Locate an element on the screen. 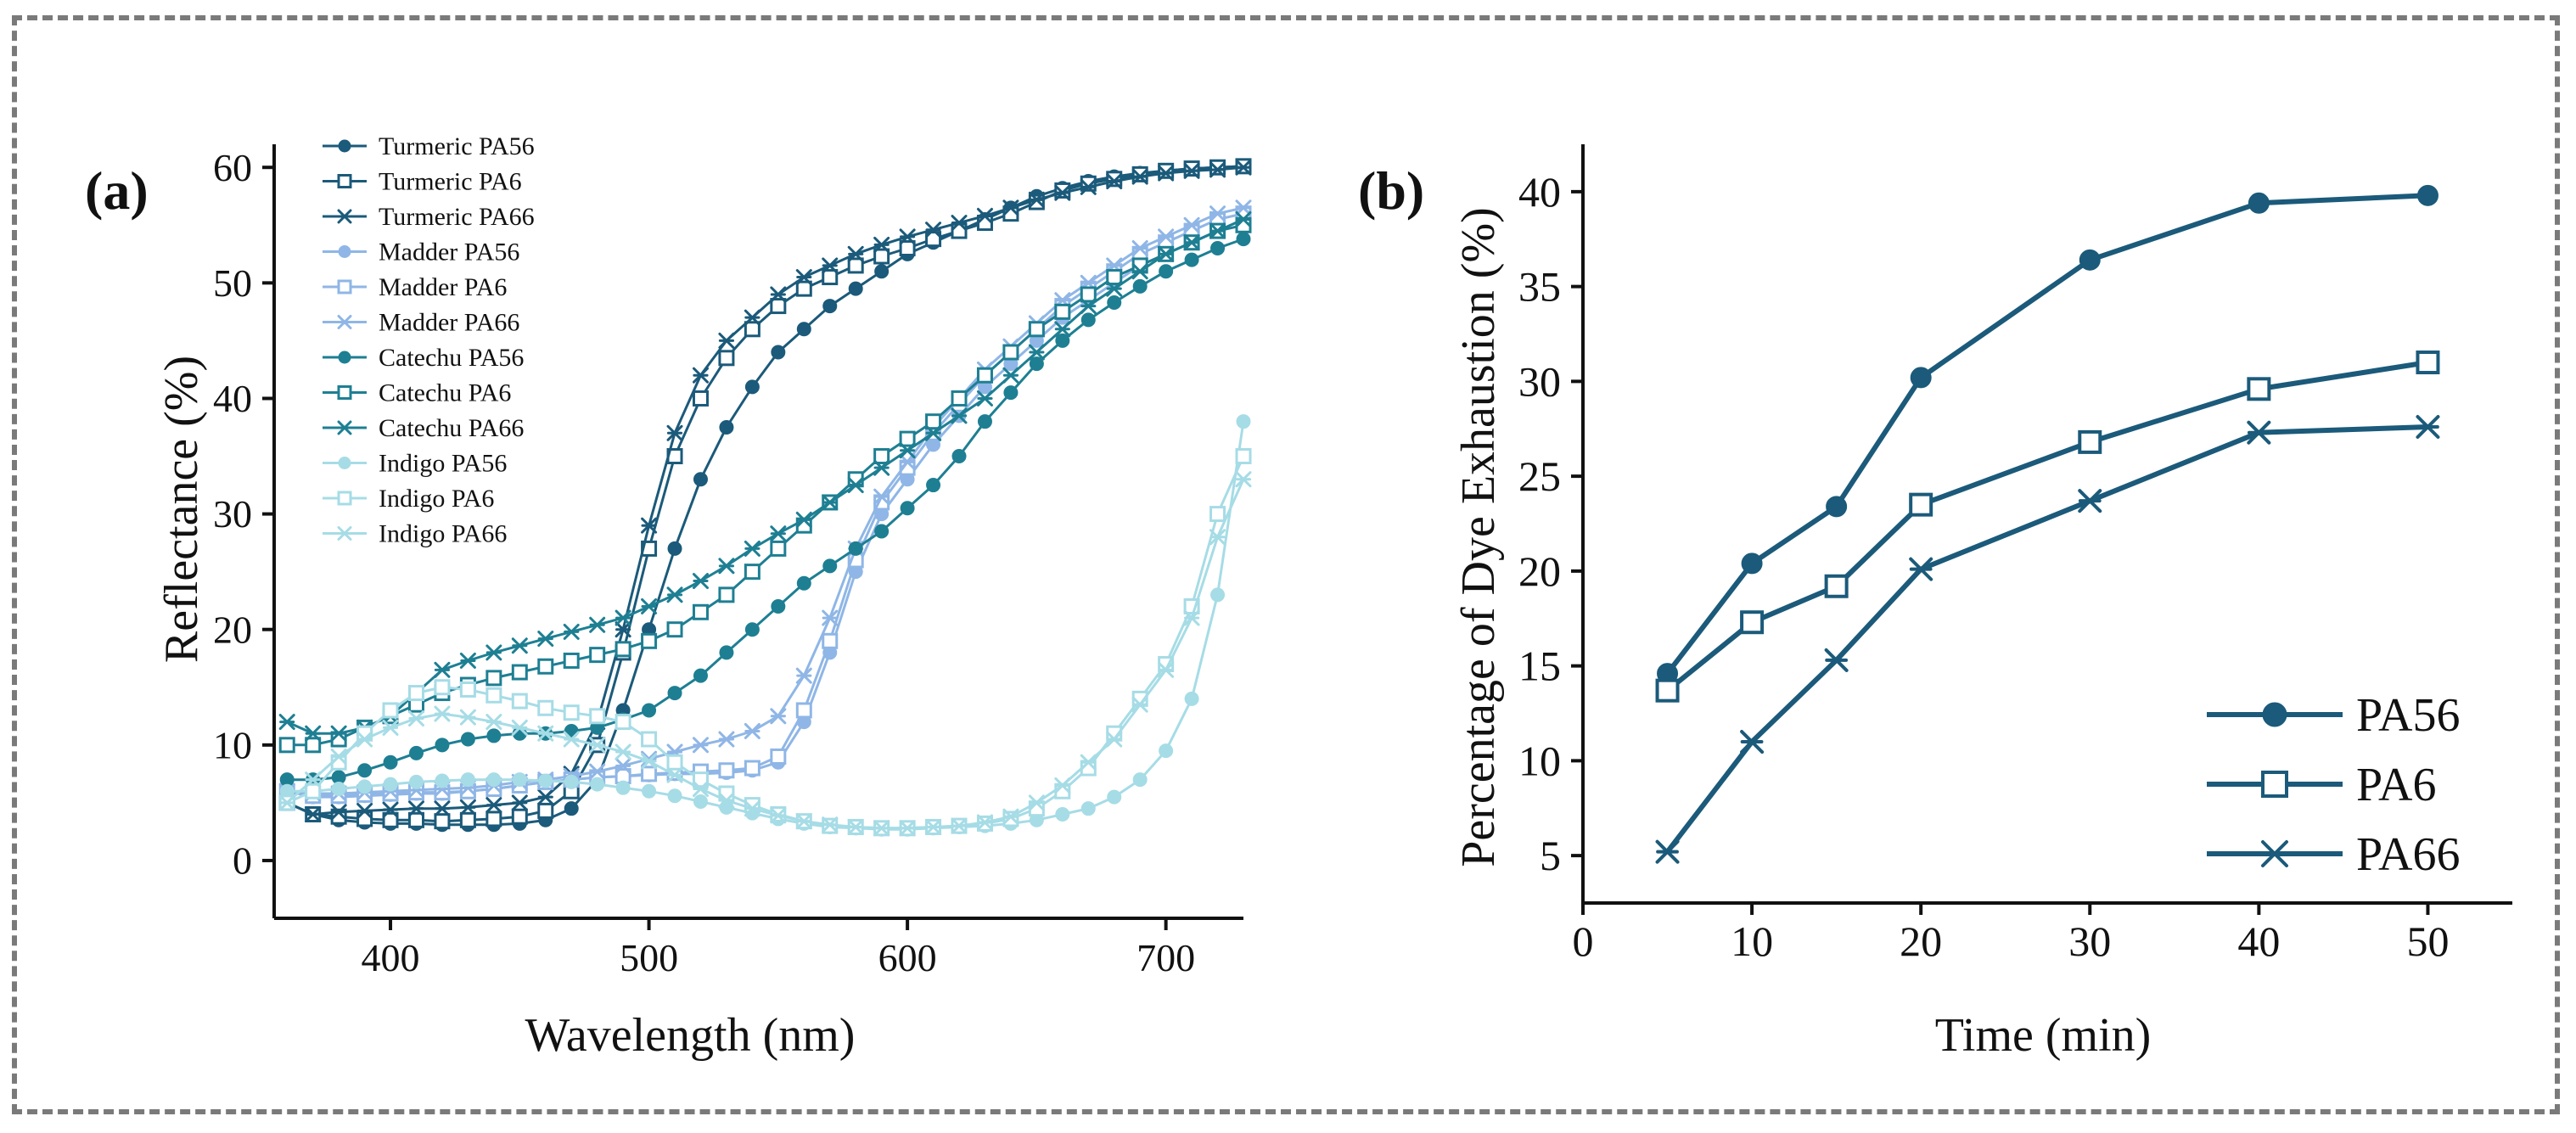  panel-a-y-axis-label: Reflectance (%) is located at coordinates (181, 510).